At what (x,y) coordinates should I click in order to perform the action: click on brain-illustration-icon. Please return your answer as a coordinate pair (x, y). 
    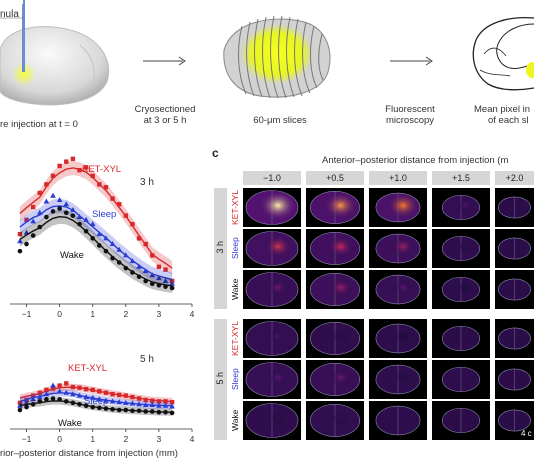
    Looking at the image, I should click on (55, 53).